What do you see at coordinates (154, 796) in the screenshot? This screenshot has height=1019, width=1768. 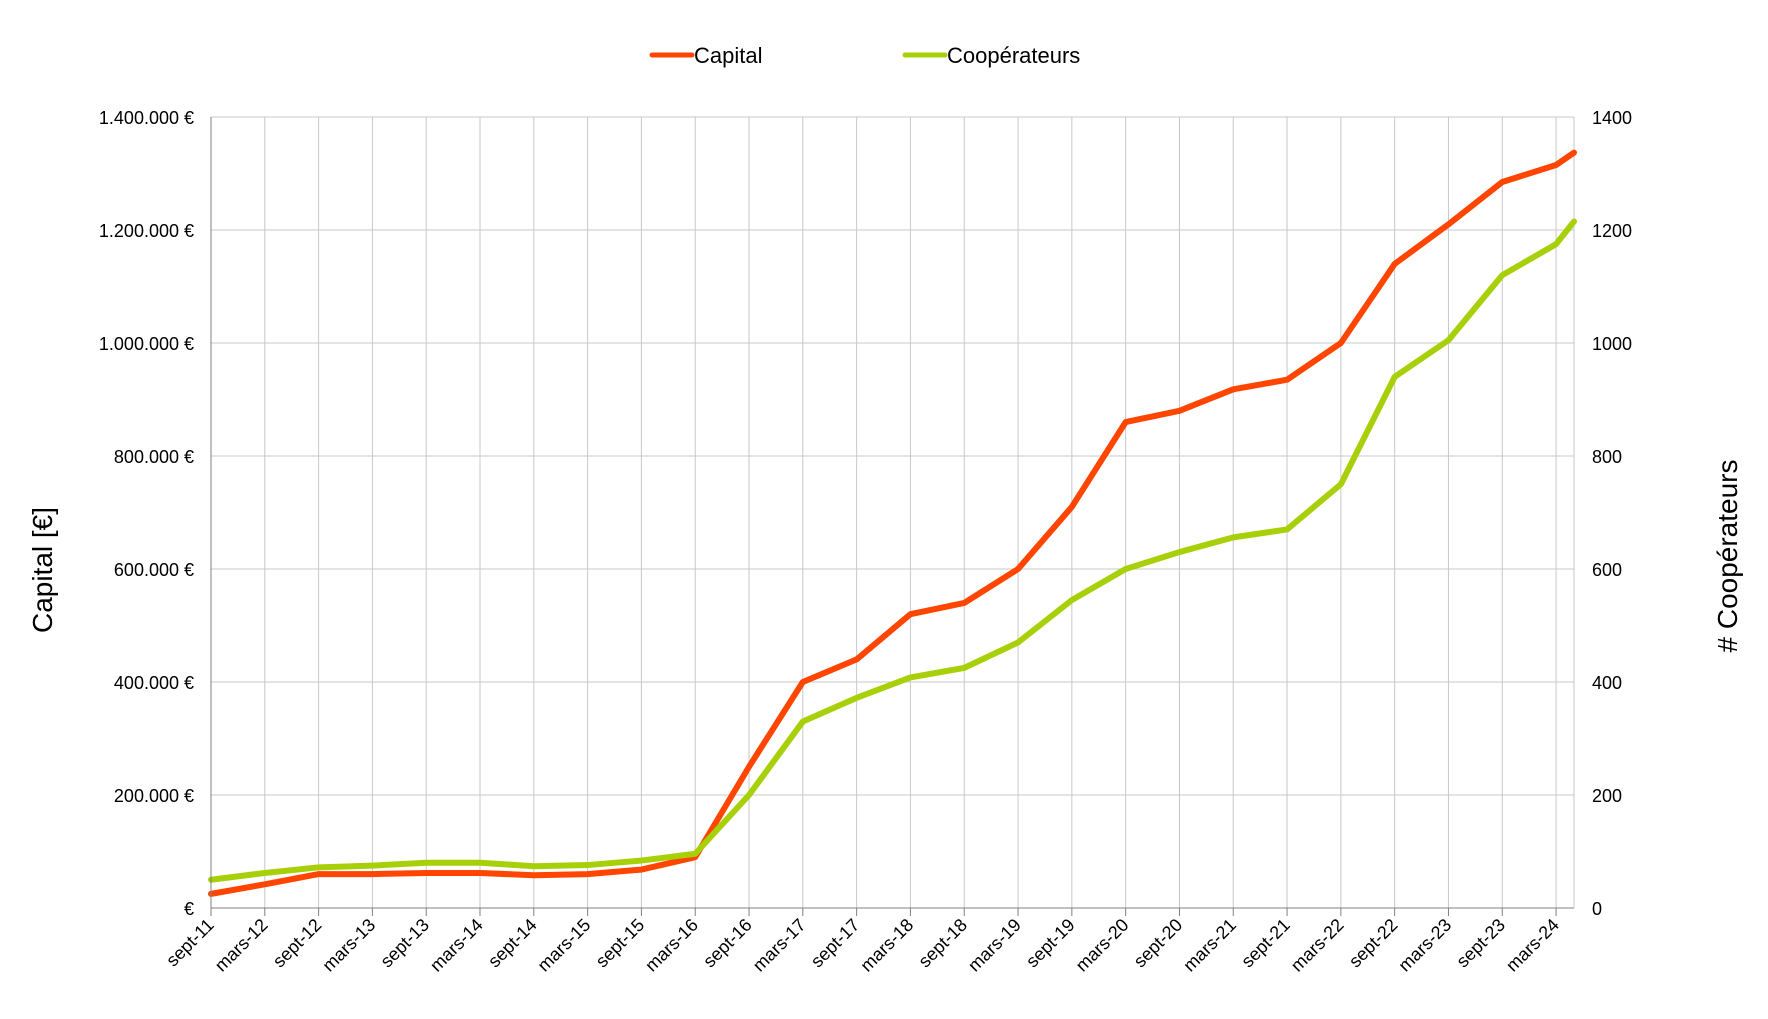 I see `left-axis-tick-label: 200.000 €` at bounding box center [154, 796].